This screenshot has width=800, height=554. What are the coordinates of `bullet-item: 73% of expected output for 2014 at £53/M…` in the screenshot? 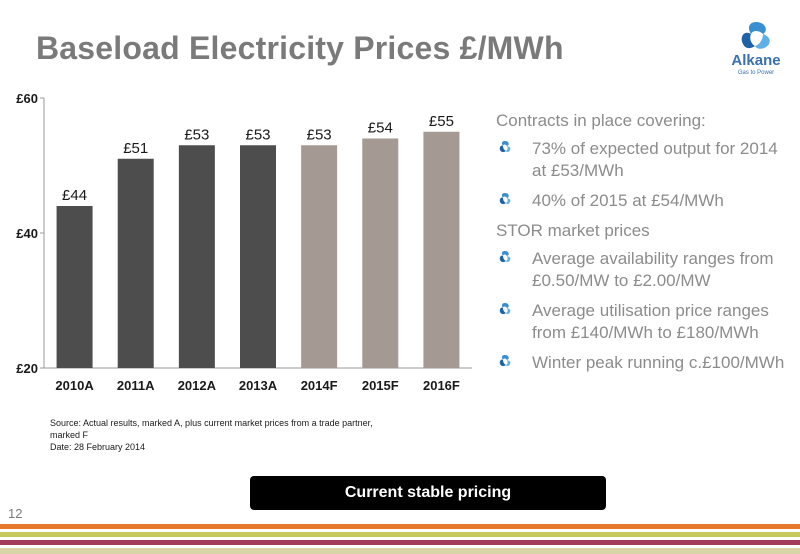 It's located at (643, 160).